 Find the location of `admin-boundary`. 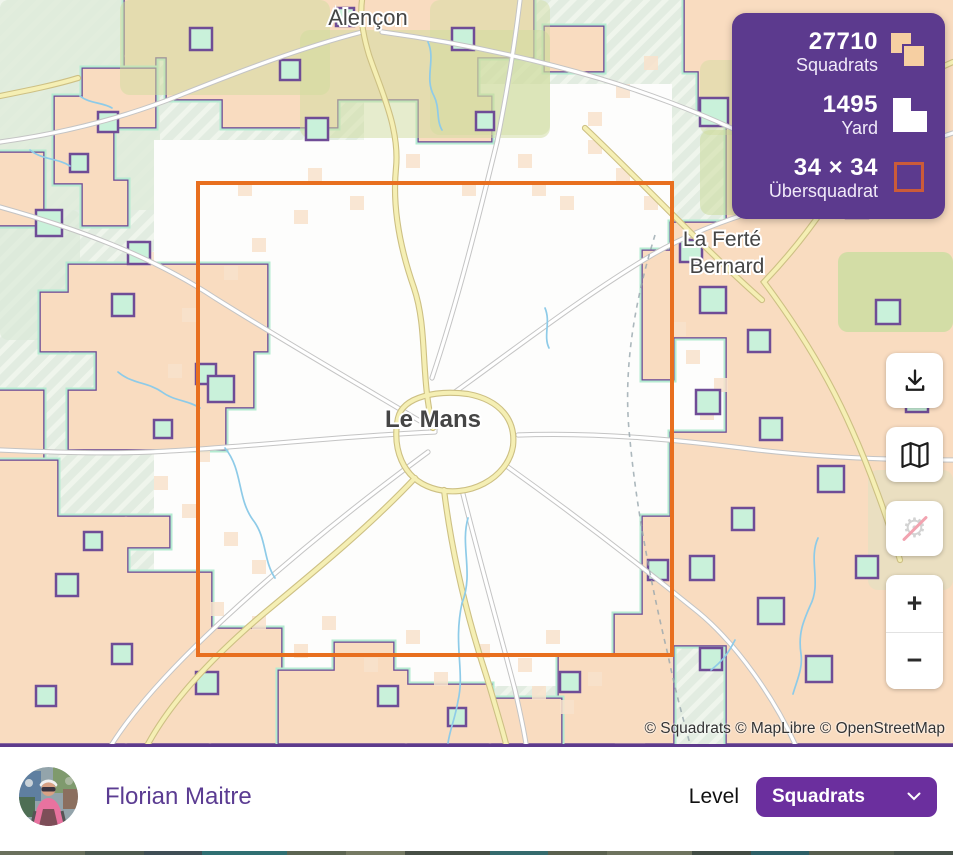

admin-boundary is located at coordinates (658, 489).